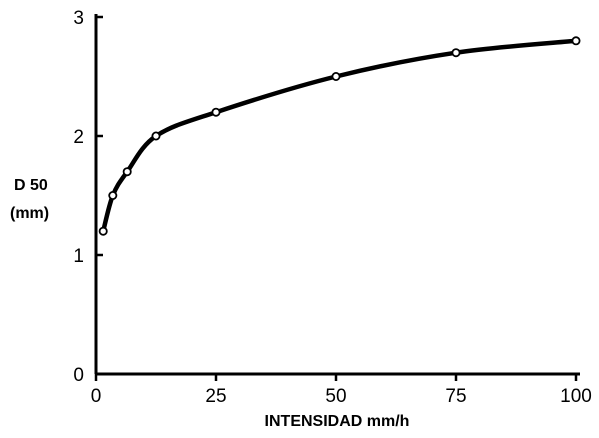 This screenshot has height=438, width=599. Describe the element at coordinates (455, 396) in the screenshot. I see `x-tick-label-3: 75` at that location.